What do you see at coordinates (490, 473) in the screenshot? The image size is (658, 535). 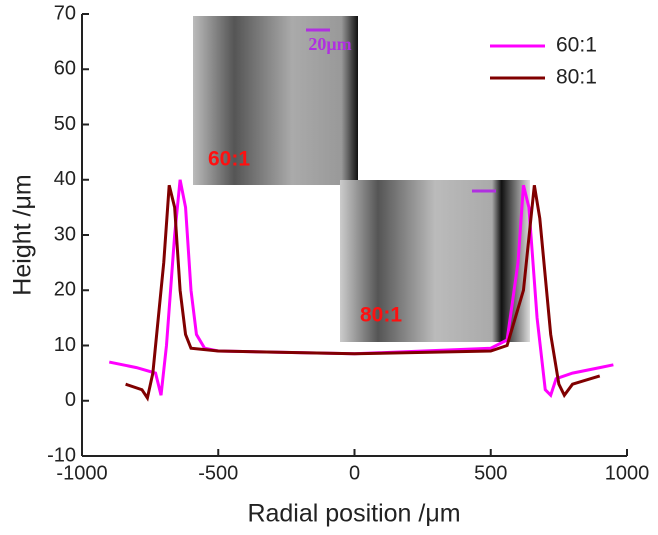 I see `x-tick-label: 500` at bounding box center [490, 473].